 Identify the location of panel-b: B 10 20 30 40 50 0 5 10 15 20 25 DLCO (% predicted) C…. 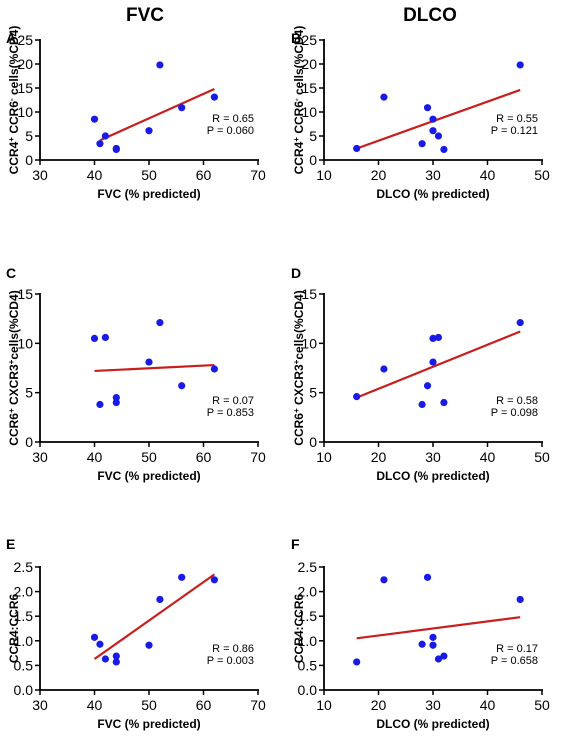
(420, 113).